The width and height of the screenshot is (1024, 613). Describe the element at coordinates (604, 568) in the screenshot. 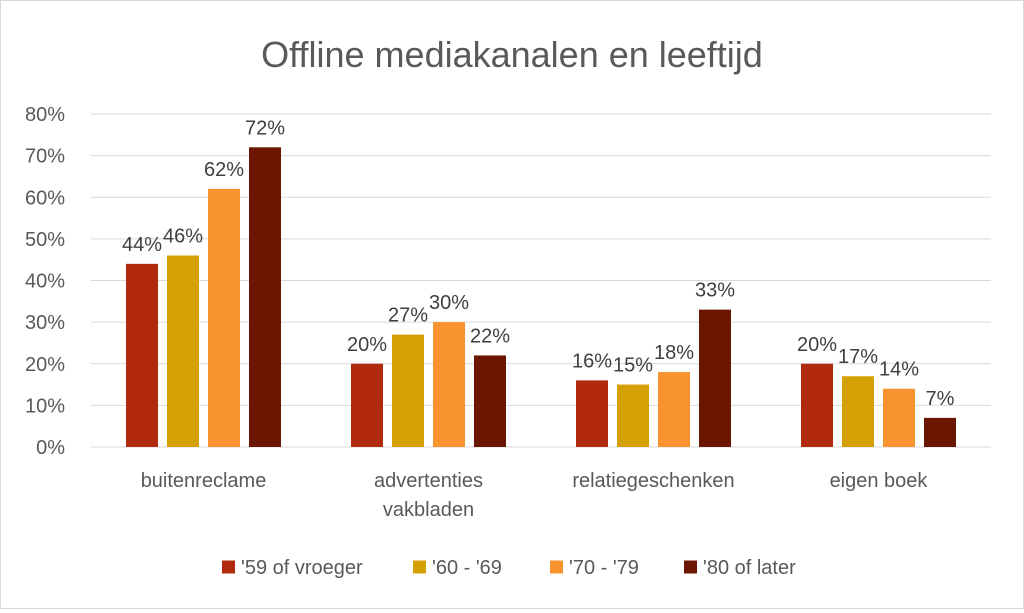

I see `legend-label: '70 - '79` at that location.